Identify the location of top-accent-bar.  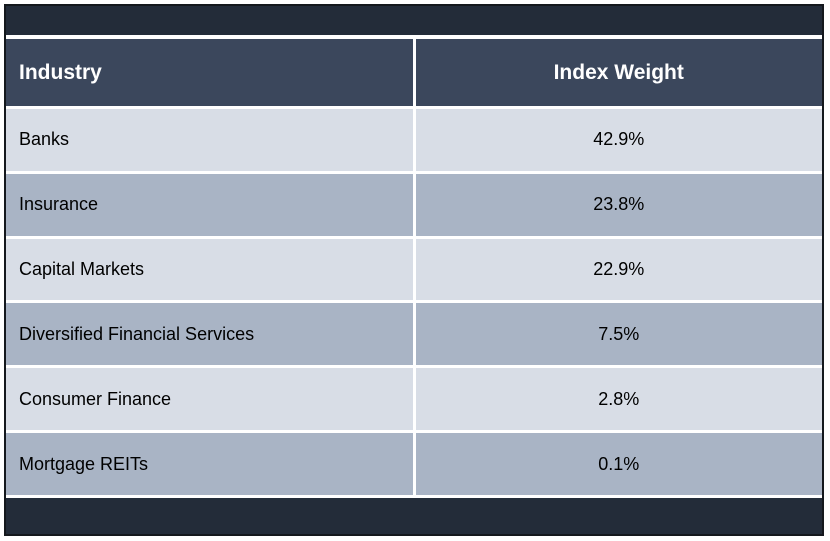
(414, 20).